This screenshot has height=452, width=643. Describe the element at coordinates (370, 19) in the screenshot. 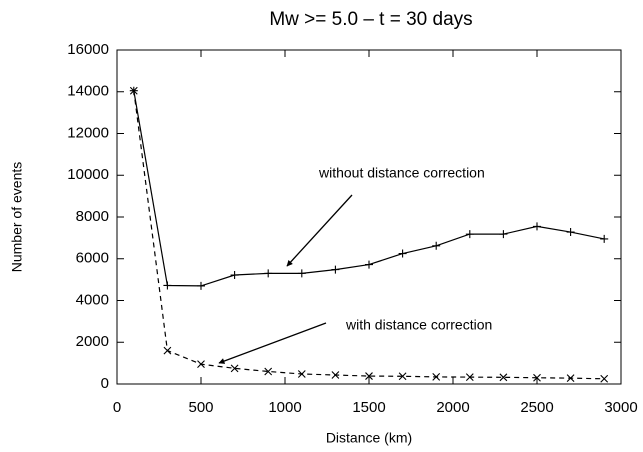

I see `chart-title: Mw >= 5.0 – t = 30 days` at that location.